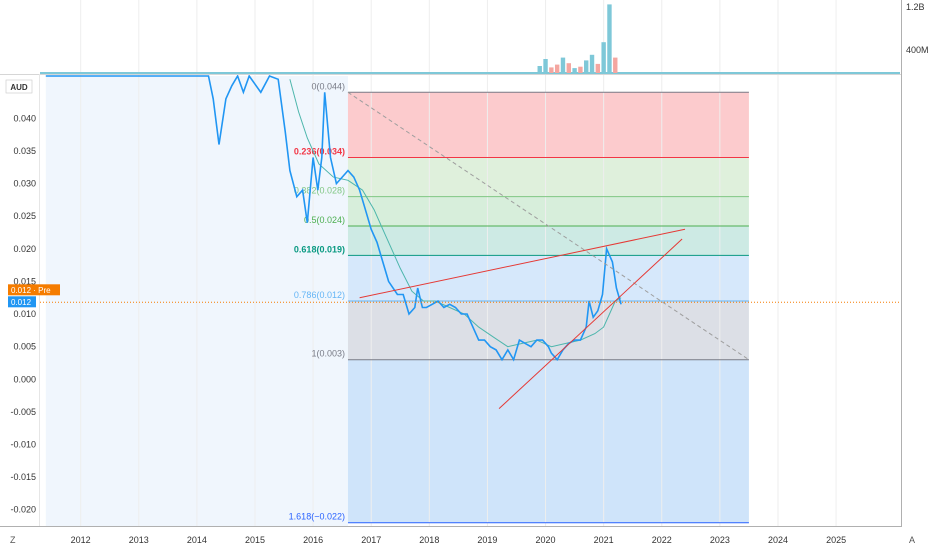 The width and height of the screenshot is (932, 550). What do you see at coordinates (23, 510) in the screenshot?
I see `y-tick-label: -0.020` at bounding box center [23, 510].